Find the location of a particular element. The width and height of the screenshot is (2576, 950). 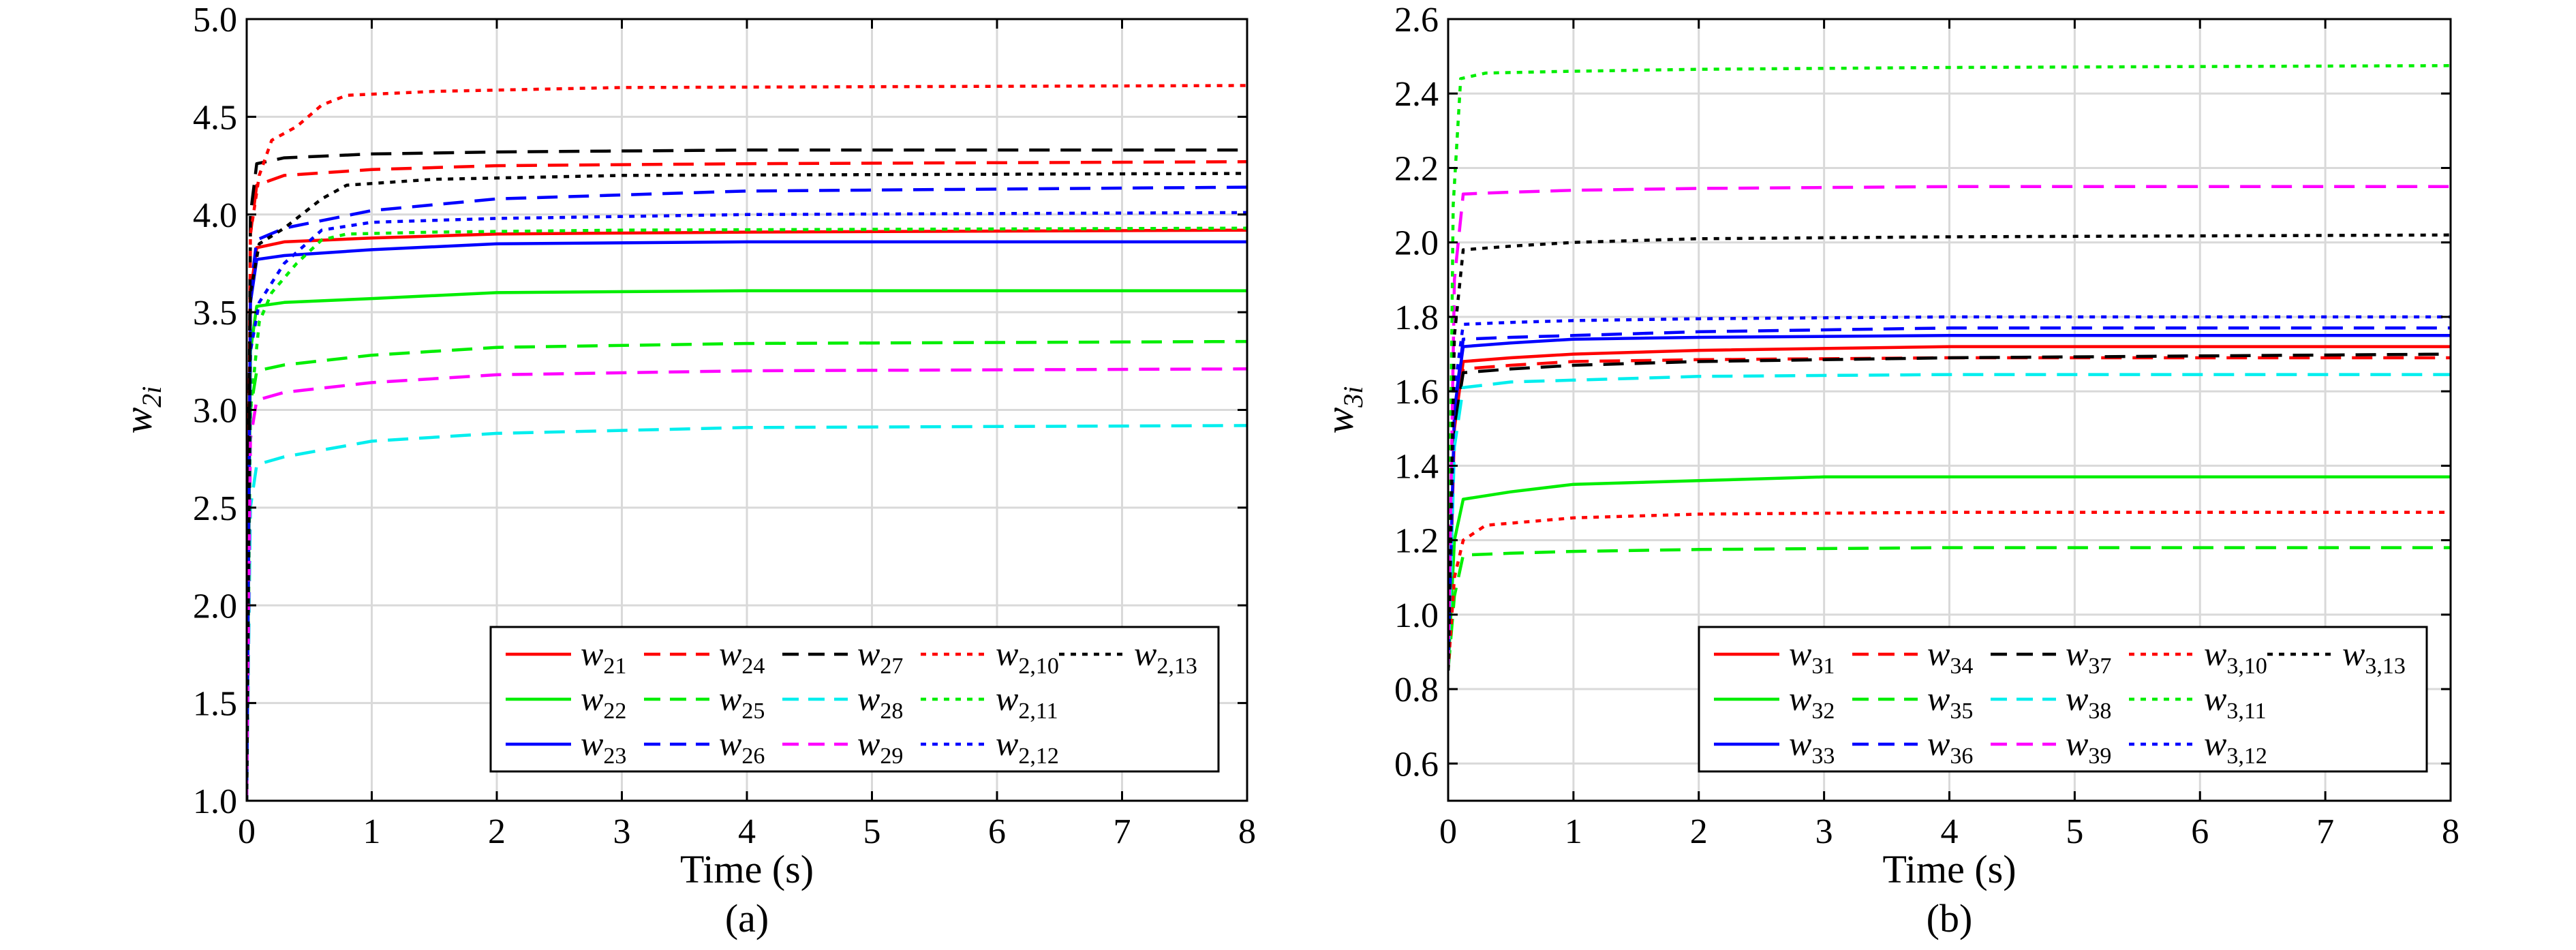

y-axis-label: w2i is located at coordinates (141, 410).